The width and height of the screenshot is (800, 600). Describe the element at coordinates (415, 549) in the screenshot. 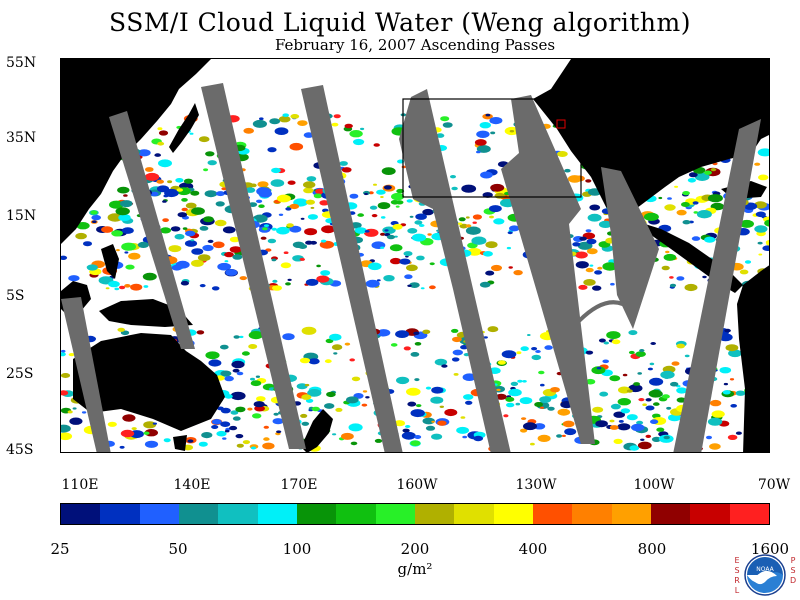

I see `colorbar-tick-200: 200` at that location.